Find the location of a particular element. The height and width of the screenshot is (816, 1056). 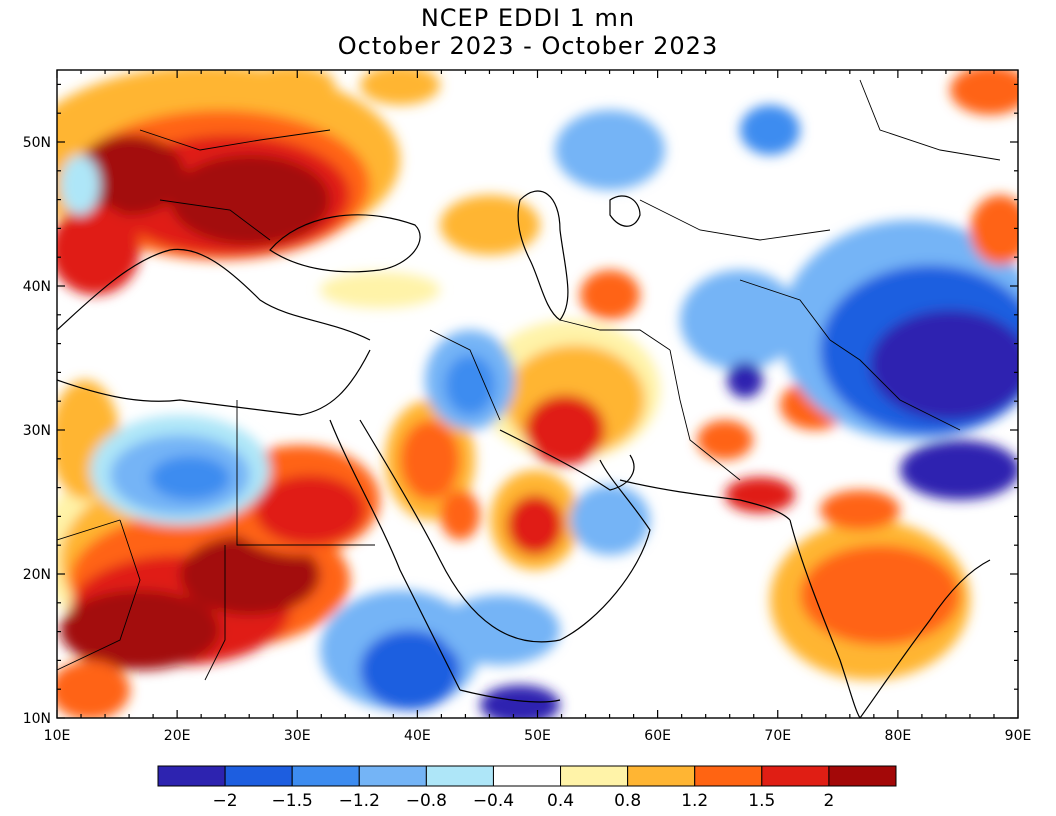

legend-label: −1.5 is located at coordinates (292, 801).